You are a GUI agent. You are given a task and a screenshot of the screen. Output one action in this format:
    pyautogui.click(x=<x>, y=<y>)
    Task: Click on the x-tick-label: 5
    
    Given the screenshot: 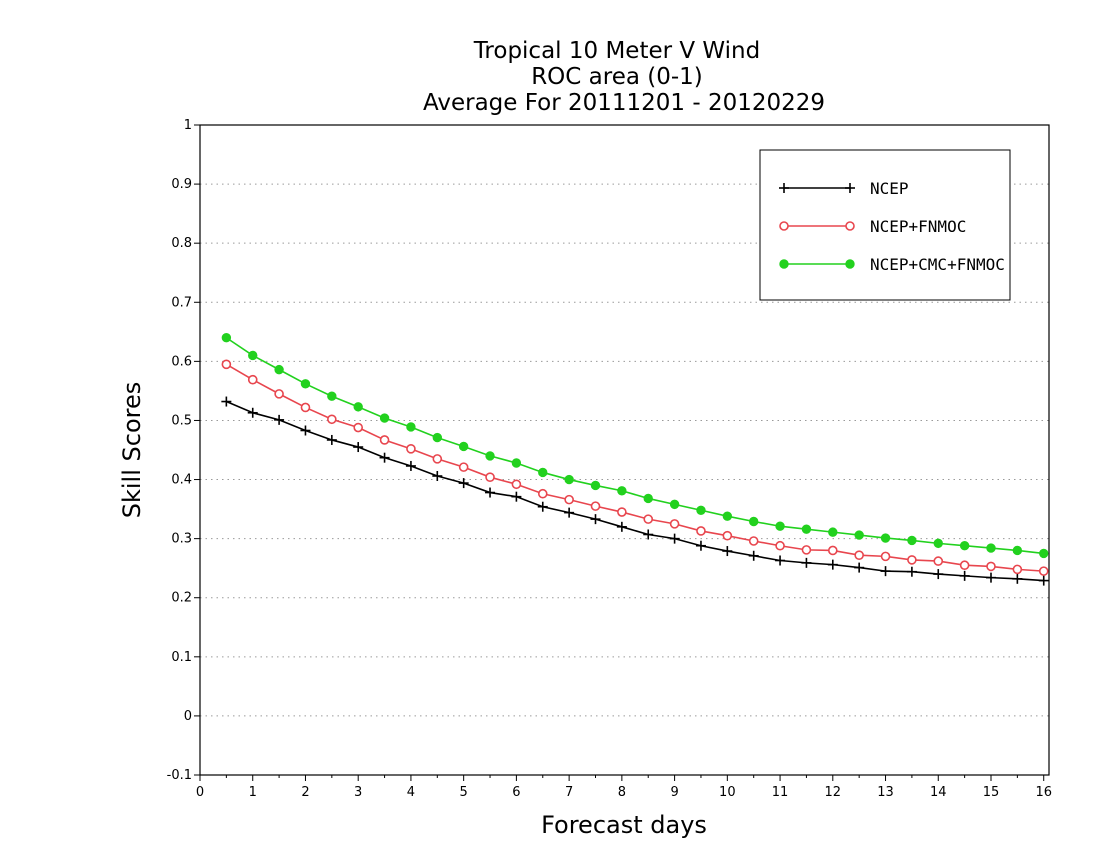 What is the action you would take?
    pyautogui.click(x=464, y=792)
    